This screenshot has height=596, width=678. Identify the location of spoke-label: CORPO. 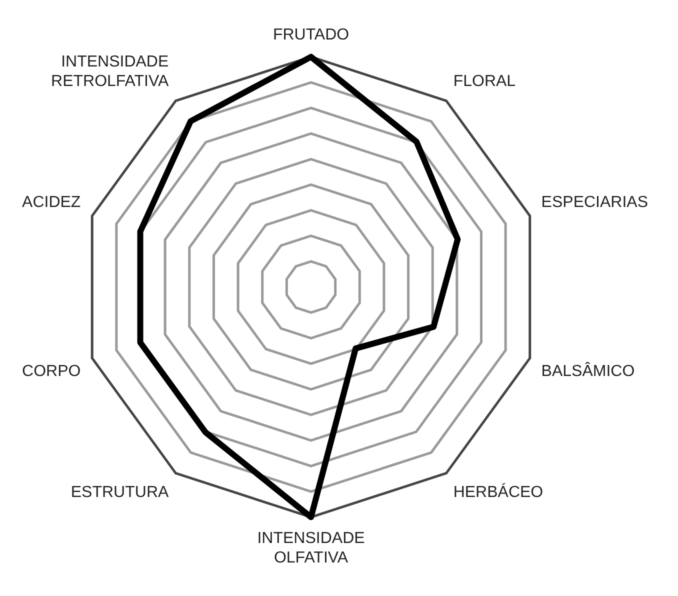
(51, 371).